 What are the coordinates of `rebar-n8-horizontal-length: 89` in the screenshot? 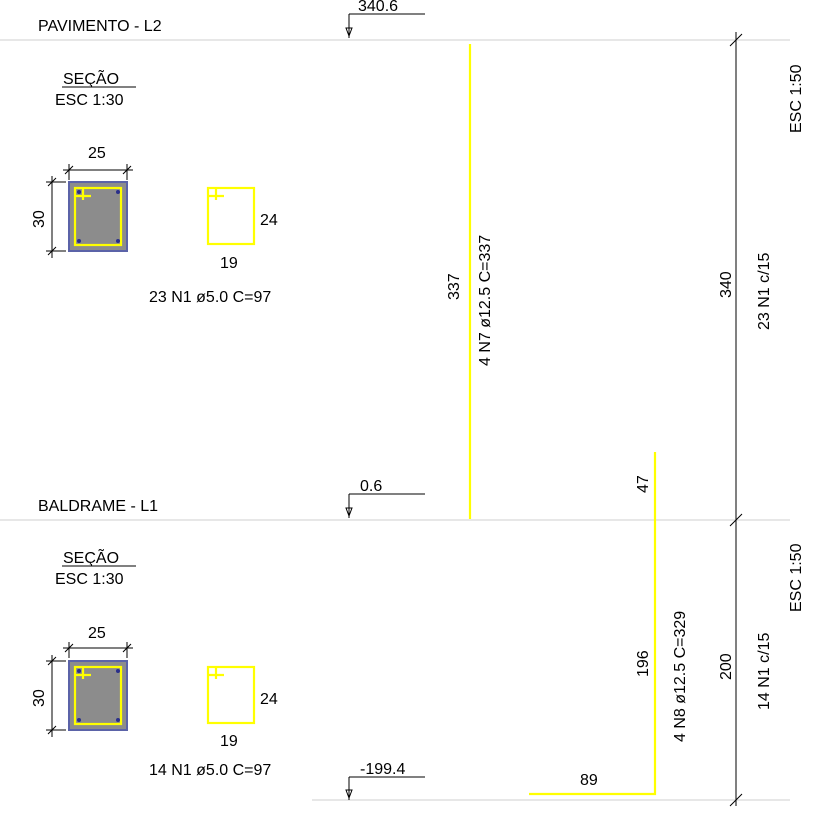 It's located at (589, 780).